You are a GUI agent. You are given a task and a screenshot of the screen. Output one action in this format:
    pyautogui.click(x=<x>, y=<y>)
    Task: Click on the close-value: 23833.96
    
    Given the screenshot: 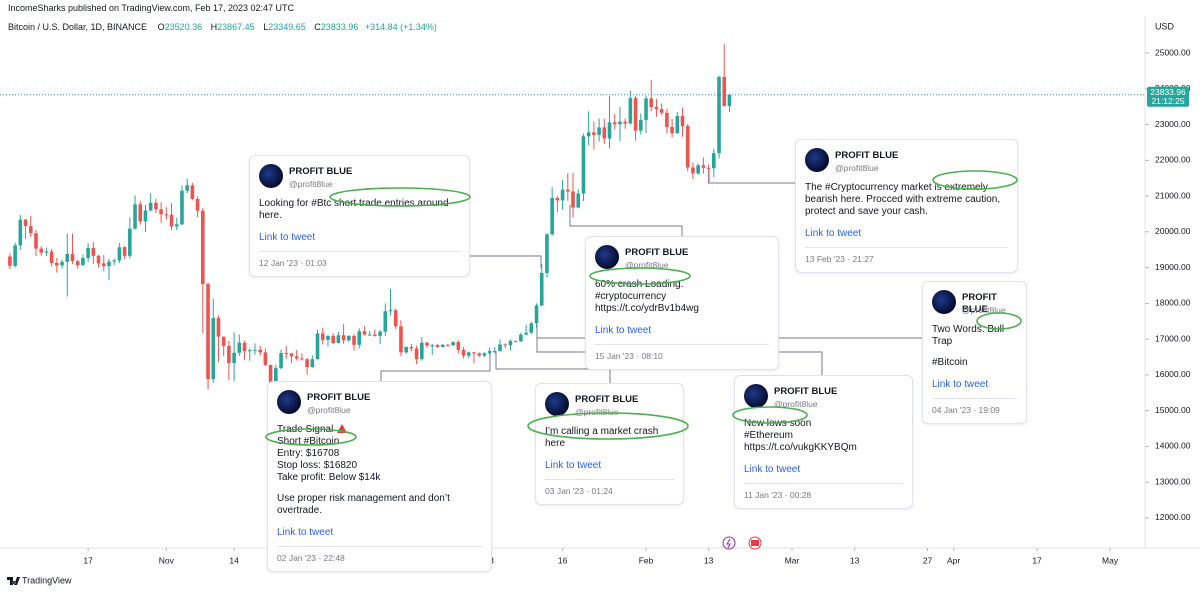 What is the action you would take?
    pyautogui.click(x=339, y=27)
    